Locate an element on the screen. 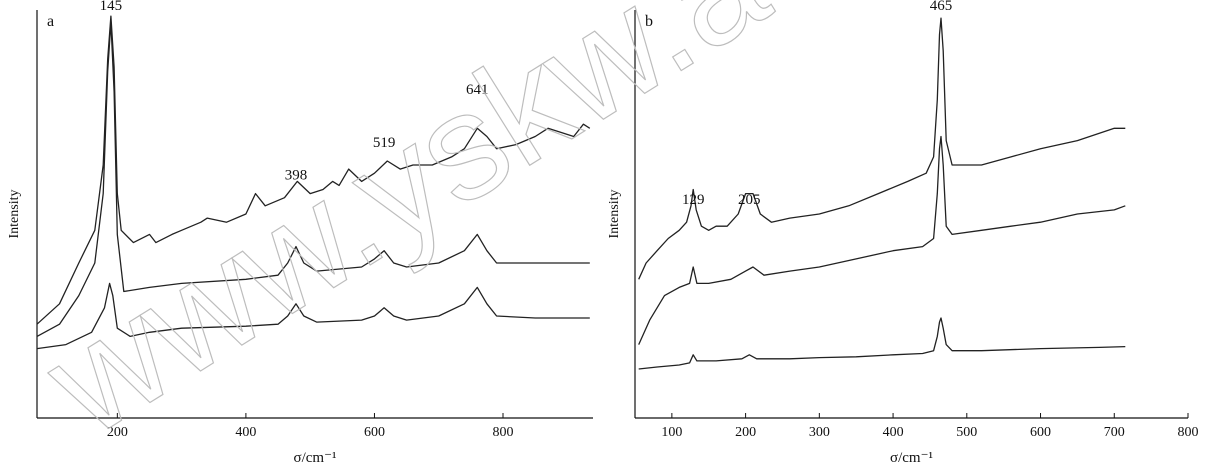 Image resolution: width=1212 pixels, height=468 pixels. peak-label: 129 is located at coordinates (693, 200).